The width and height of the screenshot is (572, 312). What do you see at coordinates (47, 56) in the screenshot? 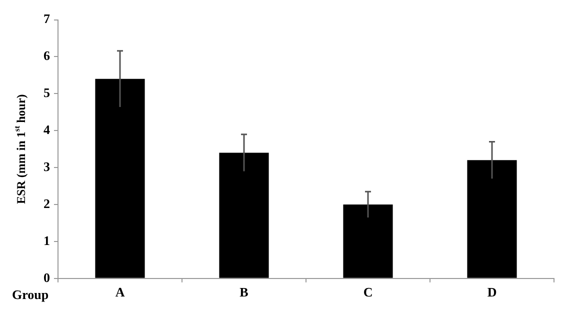
I see `y-tick-label: 6` at bounding box center [47, 56].